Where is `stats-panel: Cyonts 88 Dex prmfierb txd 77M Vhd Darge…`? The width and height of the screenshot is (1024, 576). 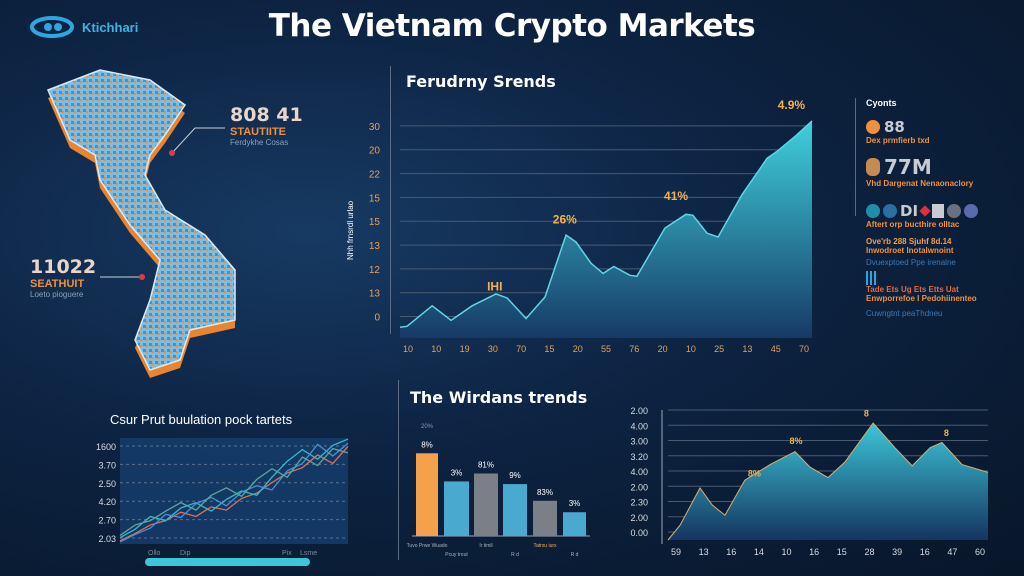 stats-panel: Cyonts 88 Dex prmfierb txd 77M Vhd Darge… is located at coordinates (941, 208).